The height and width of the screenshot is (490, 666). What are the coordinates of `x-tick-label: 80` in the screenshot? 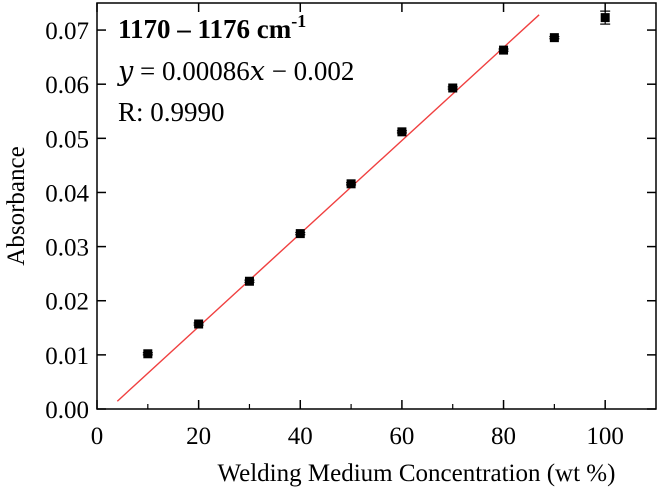 It's located at (503, 436).